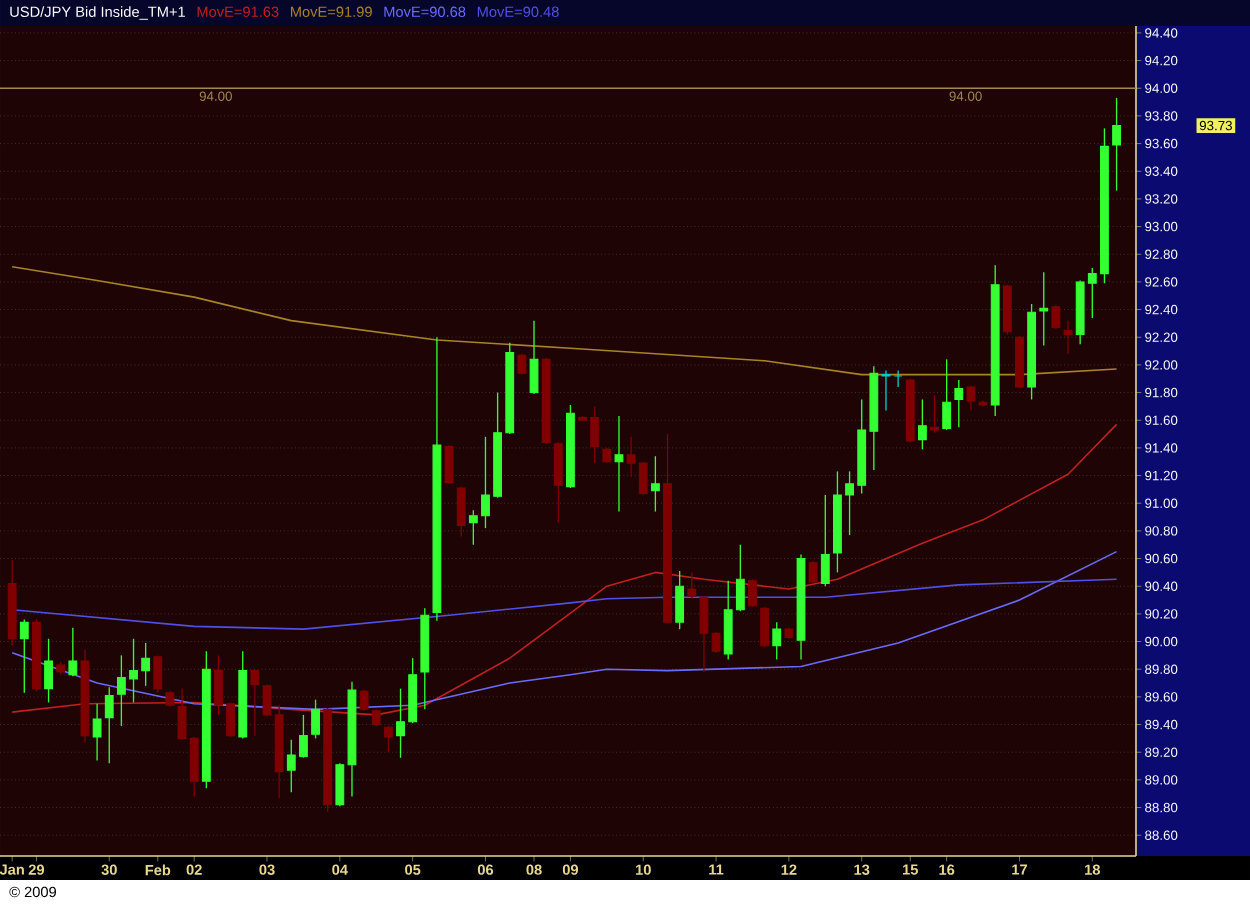 The height and width of the screenshot is (904, 1250). Describe the element at coordinates (564, 320) in the screenshot. I see `line-series` at that location.